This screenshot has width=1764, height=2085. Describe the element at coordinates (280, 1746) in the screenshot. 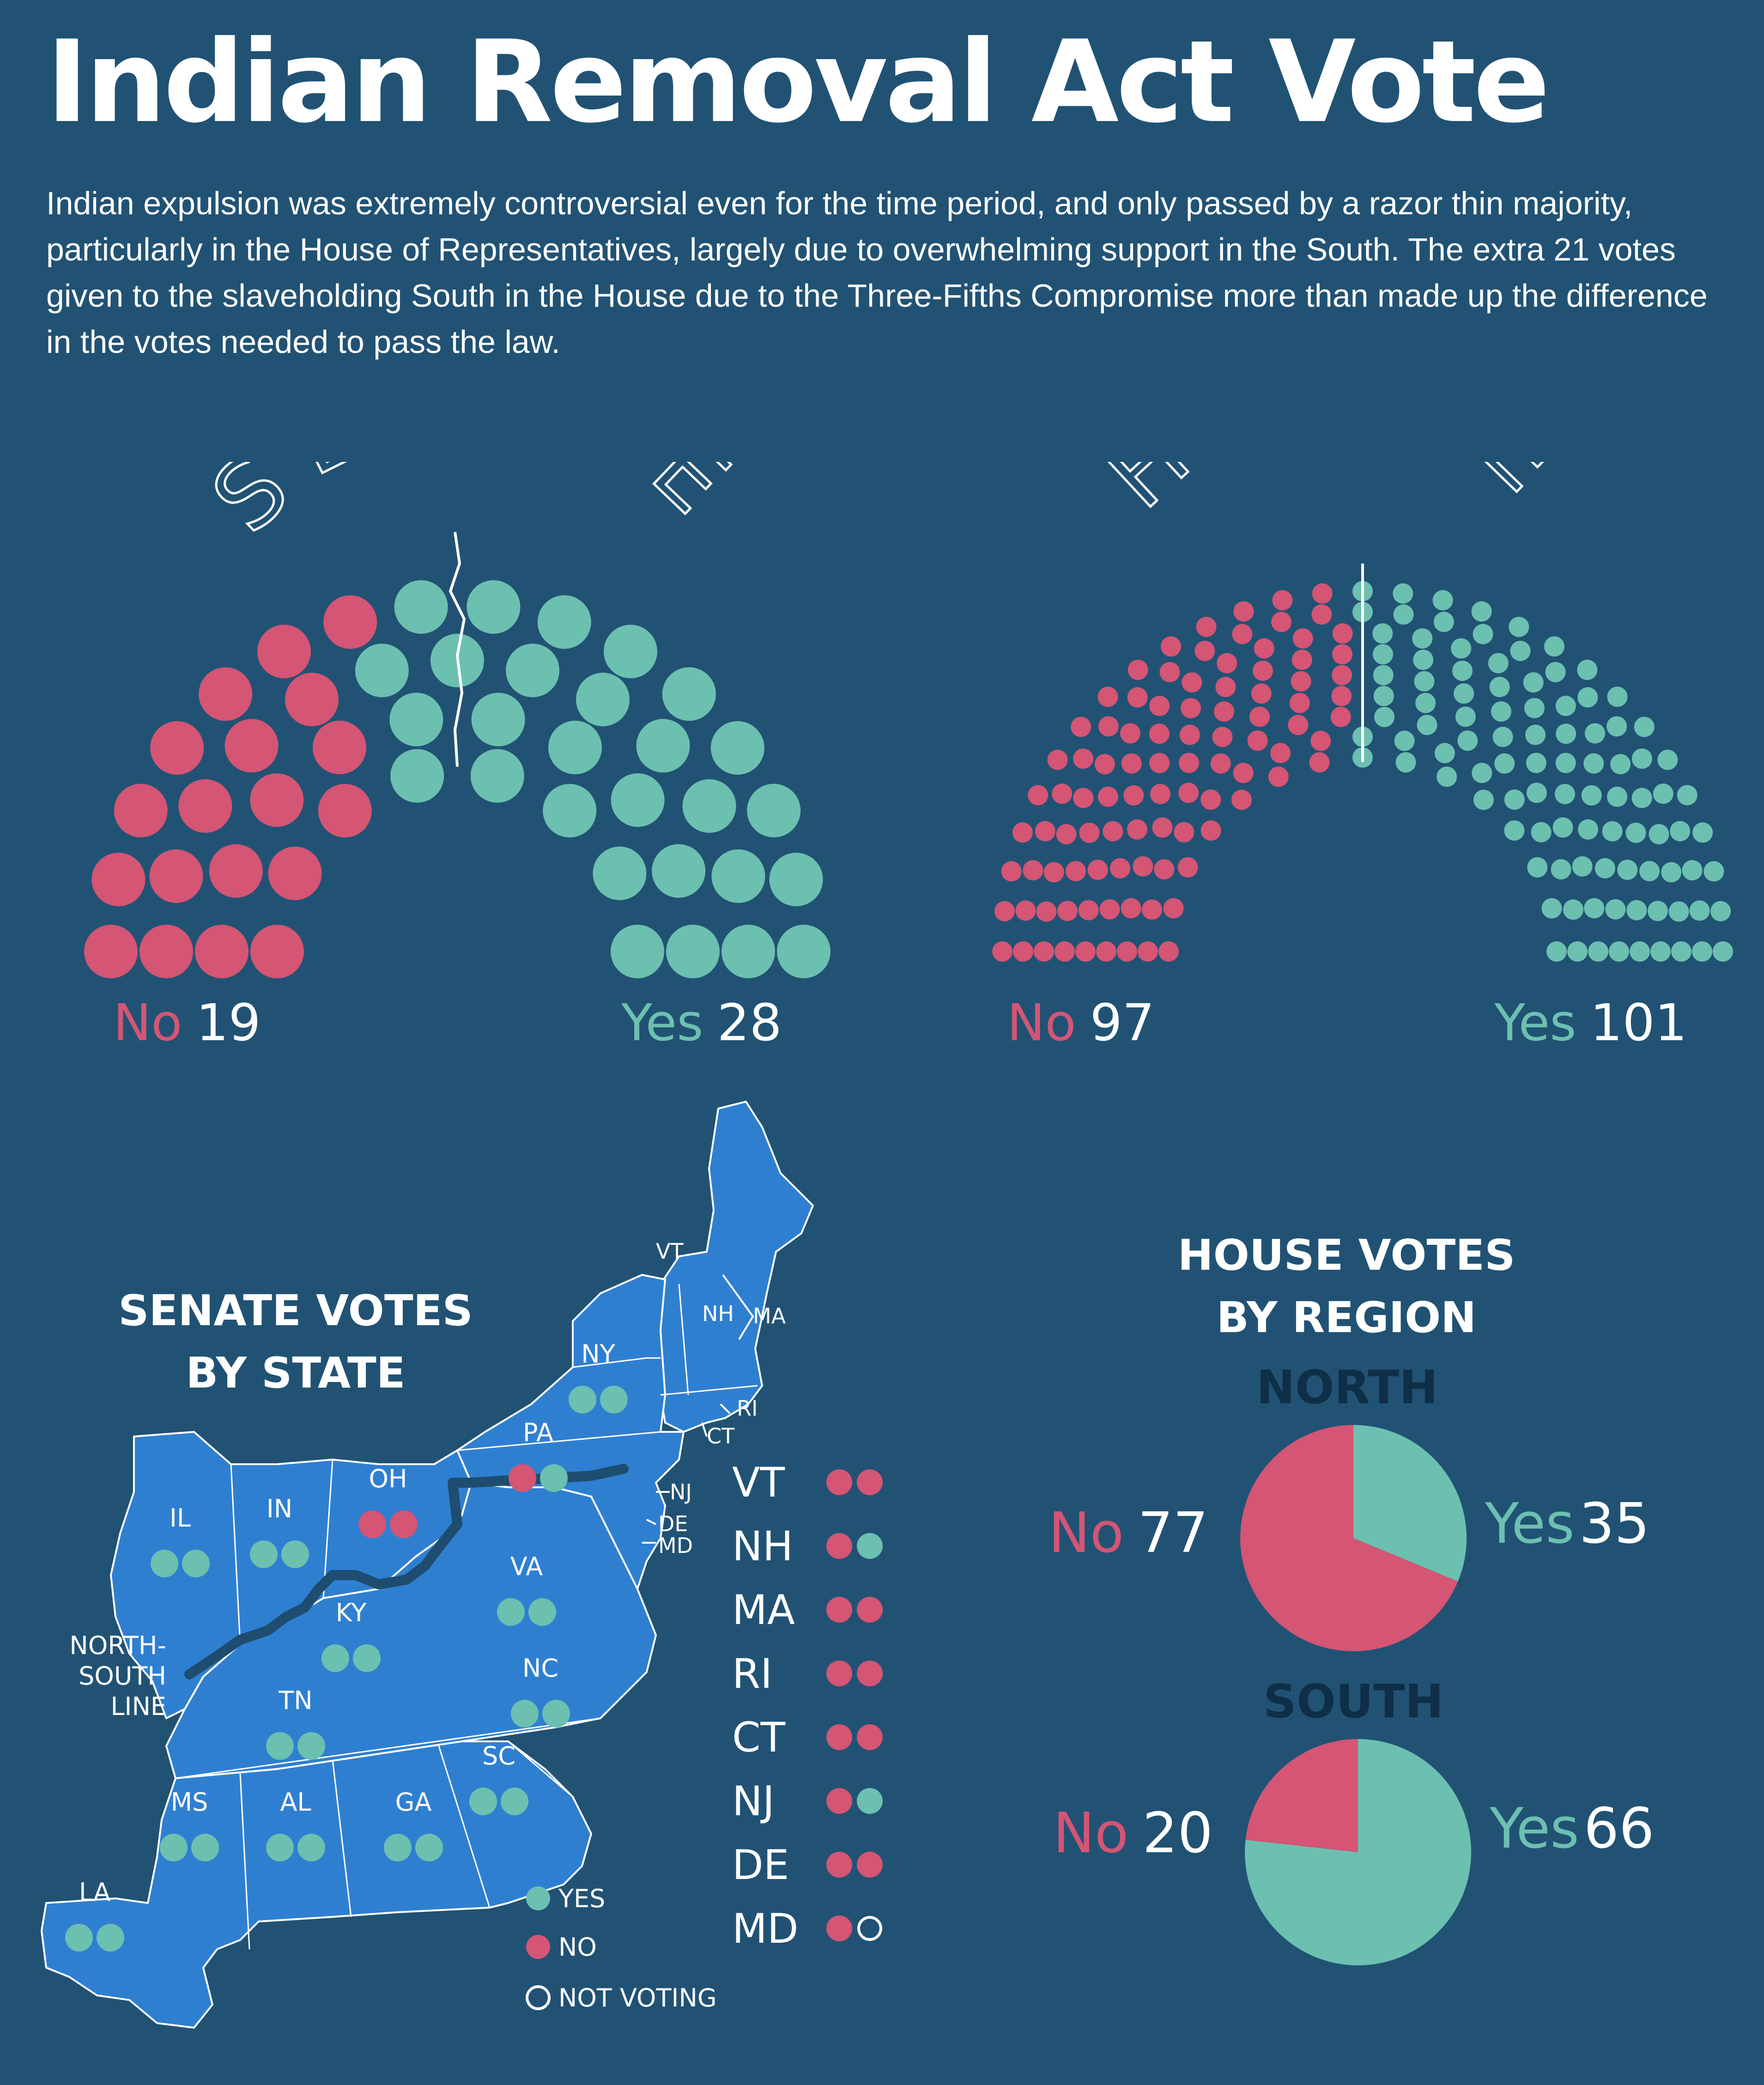

I see `map-vote-tn-yes` at that location.